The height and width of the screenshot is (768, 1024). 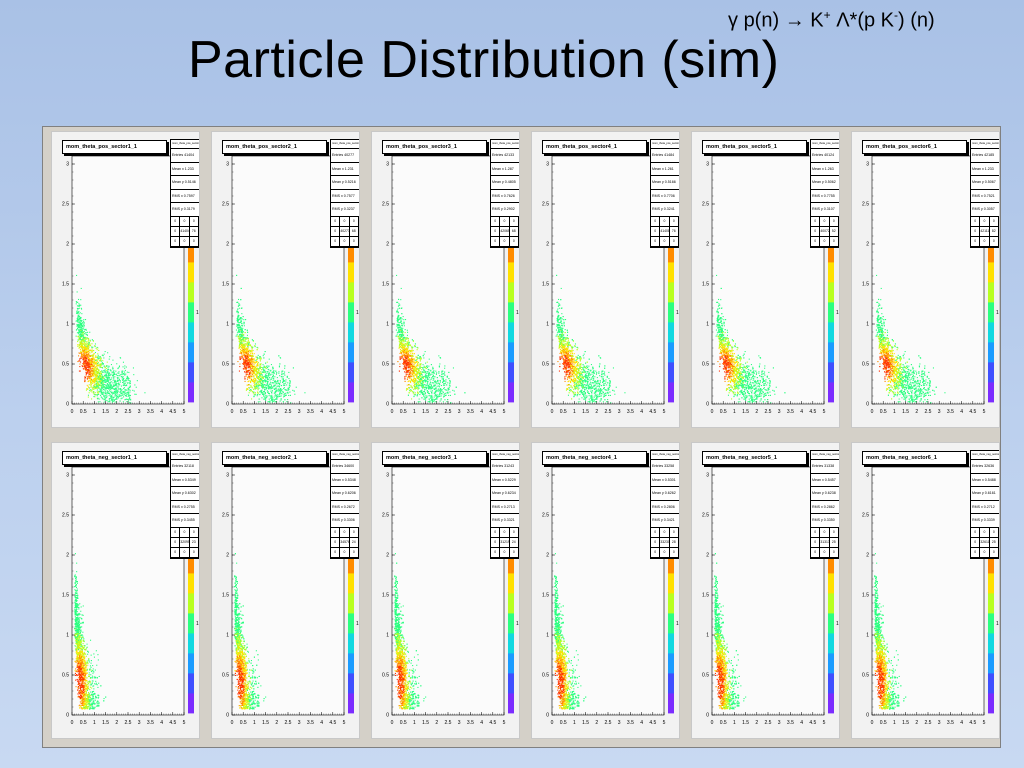 What do you see at coordinates (276, 412) in the screenshot?
I see `x-tick-label: 2` at bounding box center [276, 412].